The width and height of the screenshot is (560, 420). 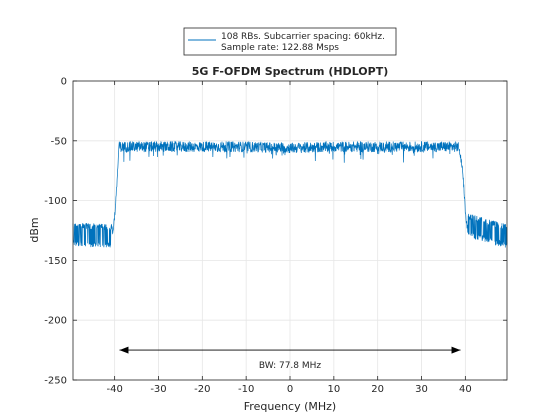 I want to click on x-tick-label: 20, so click(x=377, y=389).